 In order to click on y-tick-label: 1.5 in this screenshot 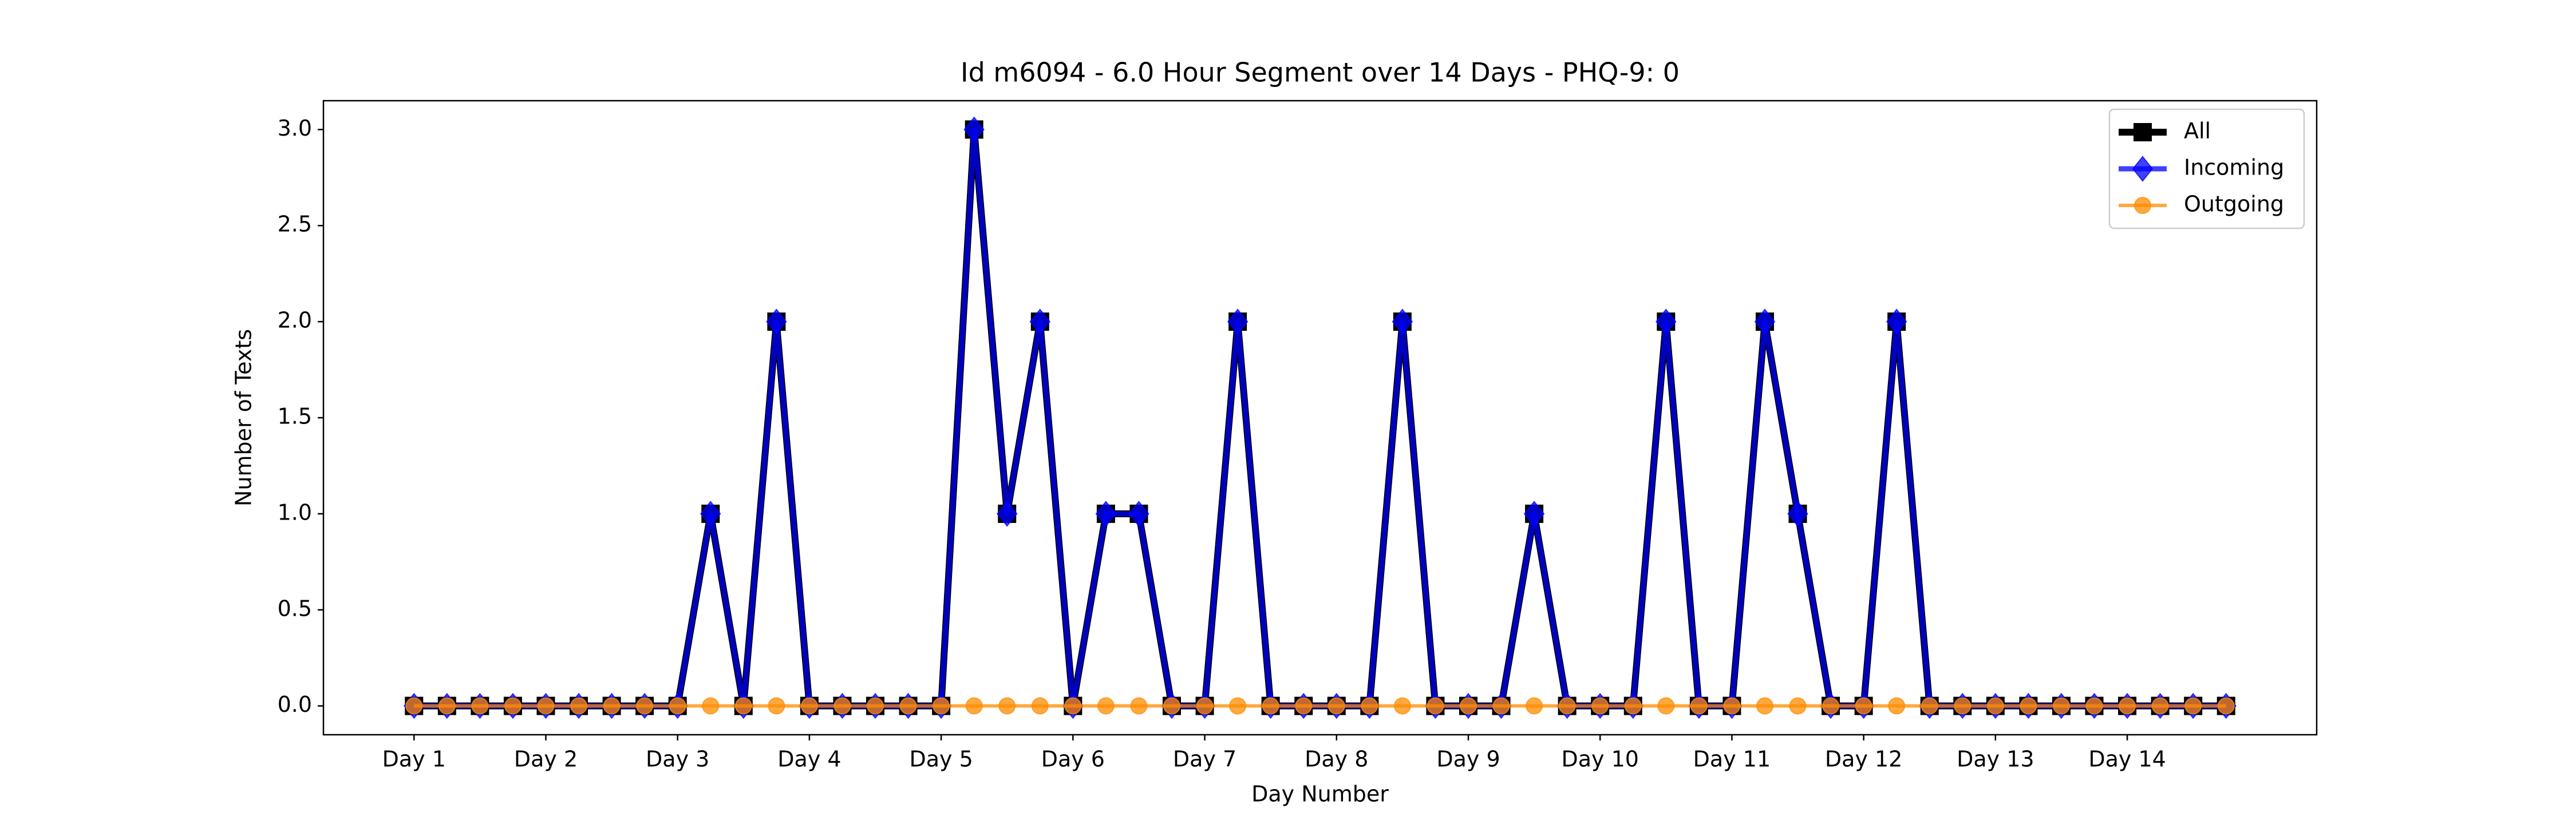, I will do `click(295, 416)`.